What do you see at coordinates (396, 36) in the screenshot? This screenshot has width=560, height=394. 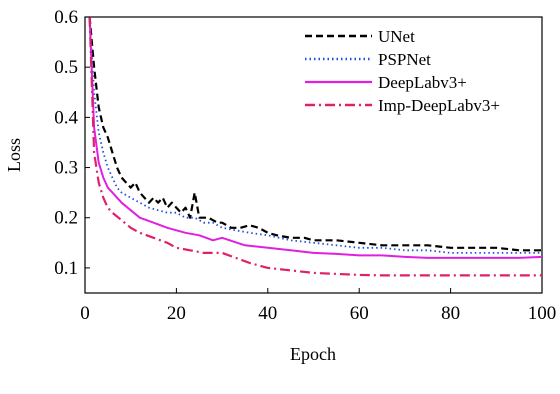 I see `legend-label: UNet` at bounding box center [396, 36].